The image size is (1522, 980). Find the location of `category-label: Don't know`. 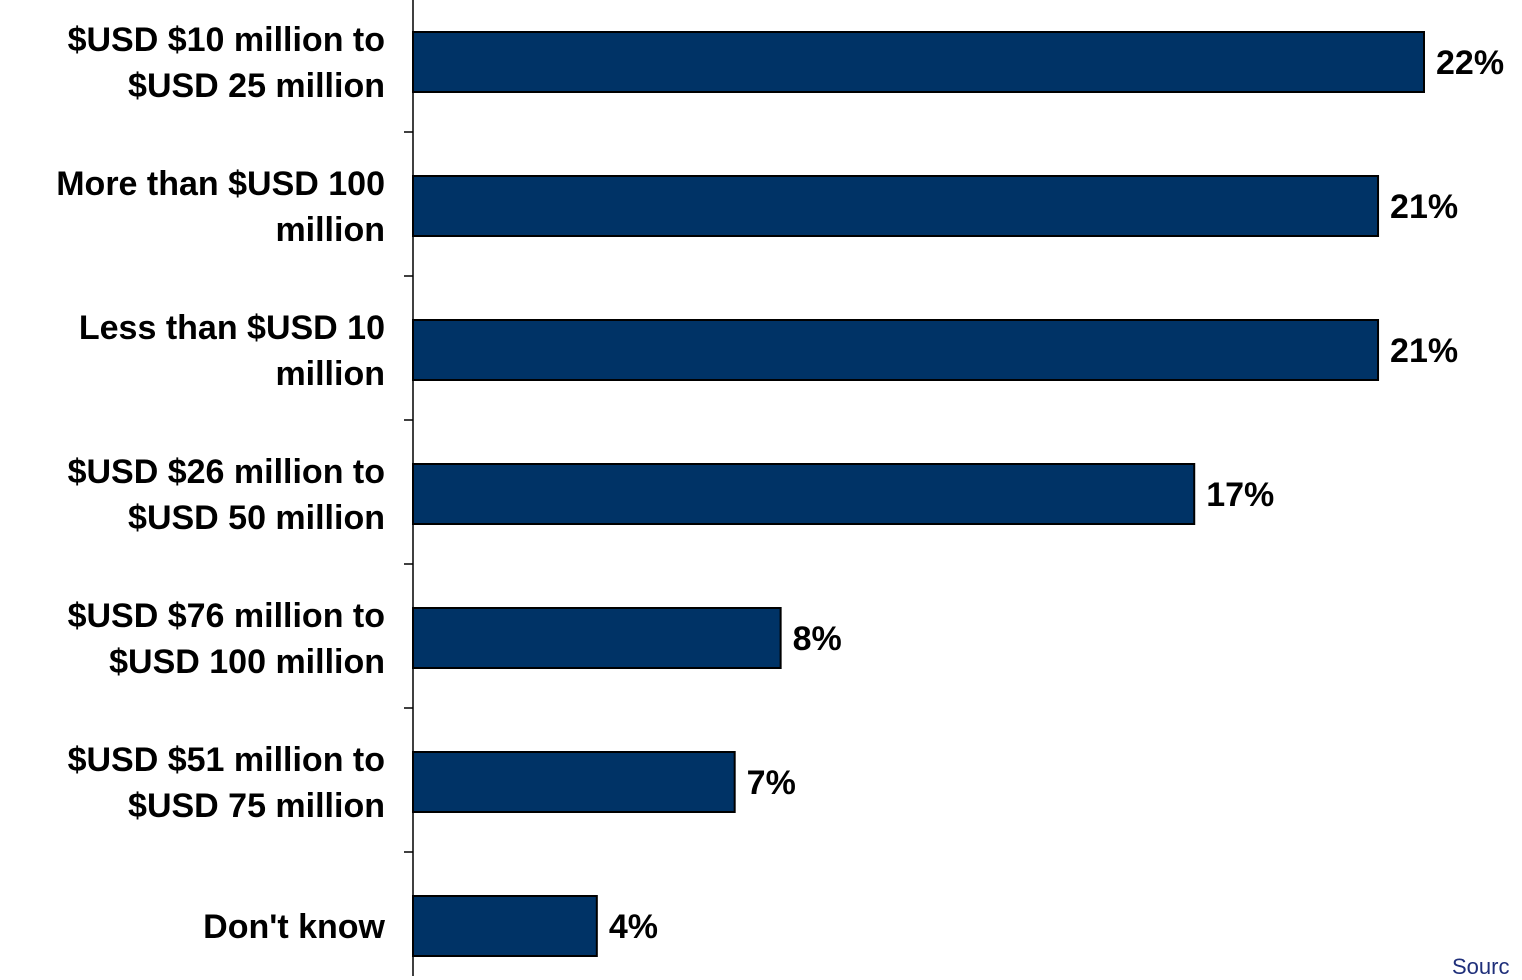

category-label: Don't know is located at coordinates (294, 927).